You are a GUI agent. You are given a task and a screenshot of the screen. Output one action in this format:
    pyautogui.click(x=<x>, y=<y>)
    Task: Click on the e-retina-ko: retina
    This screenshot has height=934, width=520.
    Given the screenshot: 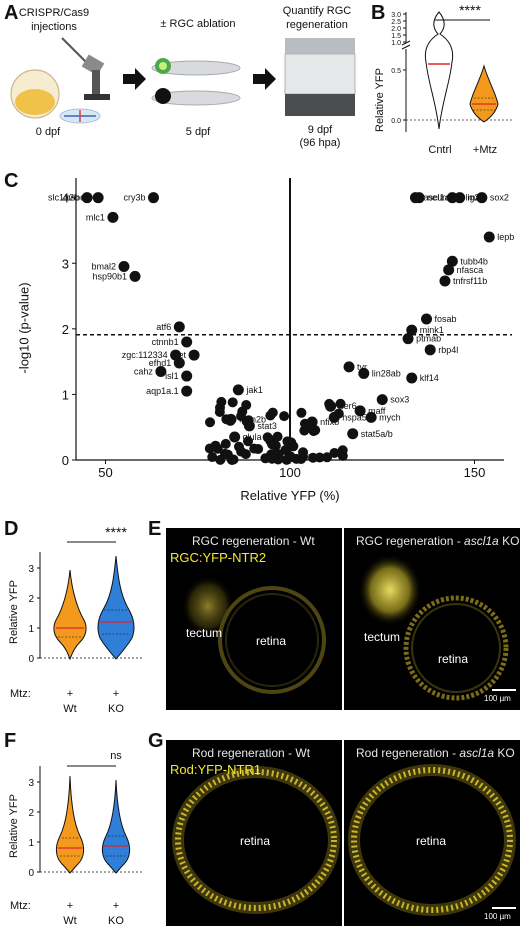 What is the action you would take?
    pyautogui.click(x=453, y=659)
    